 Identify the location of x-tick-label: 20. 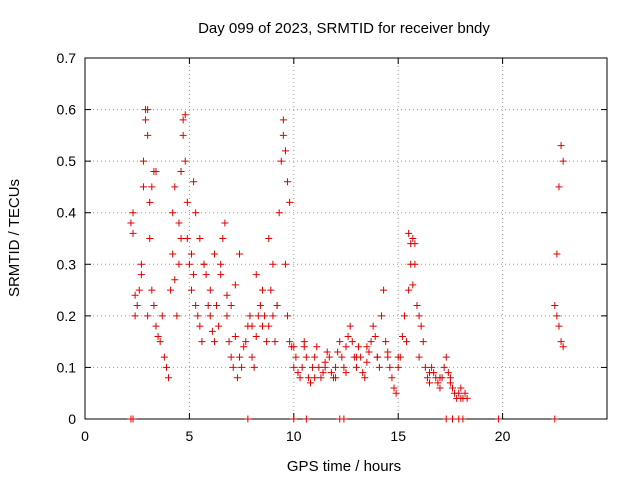
(503, 436).